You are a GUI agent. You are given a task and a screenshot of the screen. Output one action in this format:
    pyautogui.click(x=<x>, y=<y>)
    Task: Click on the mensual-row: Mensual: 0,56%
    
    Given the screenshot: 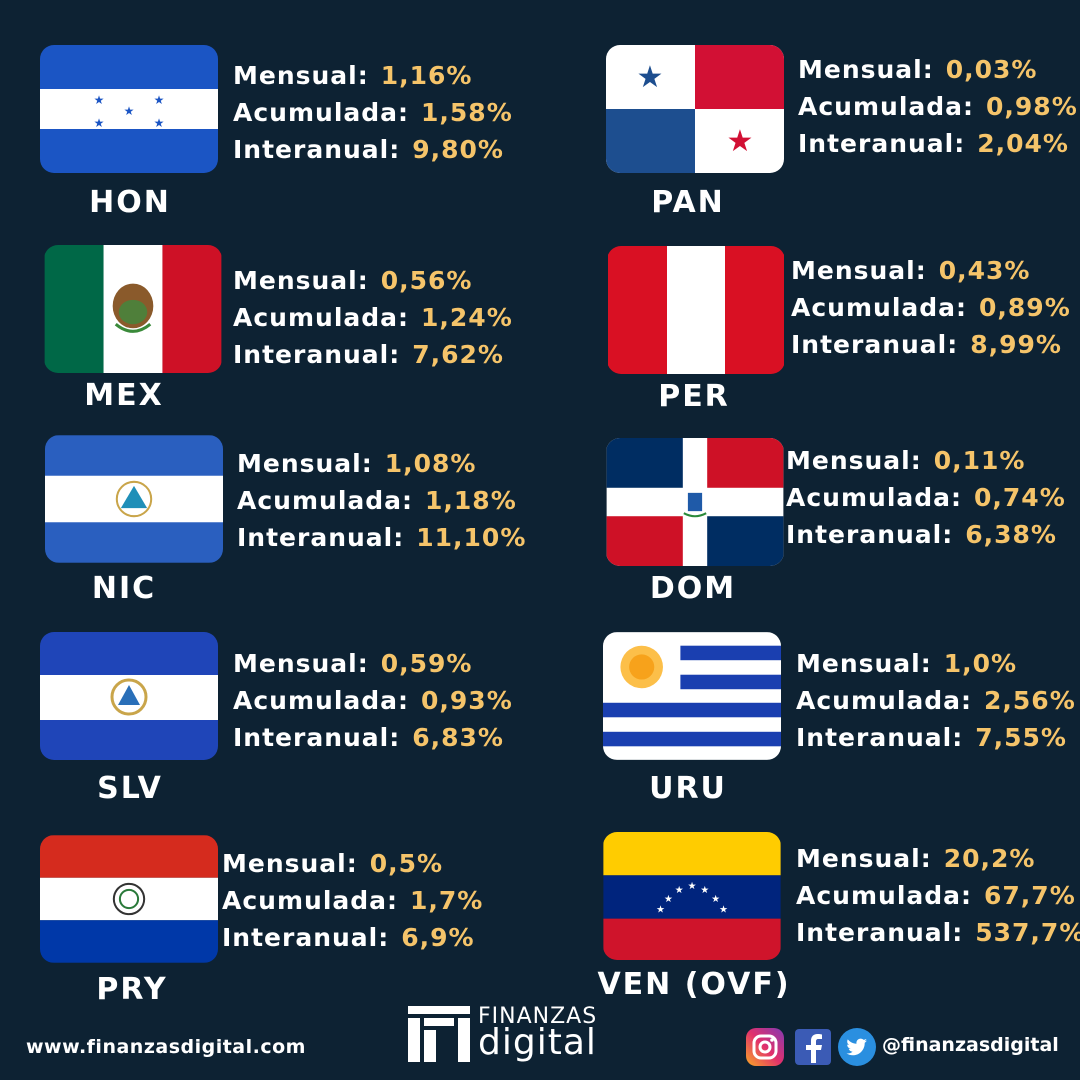 What is the action you would take?
    pyautogui.click(x=373, y=280)
    